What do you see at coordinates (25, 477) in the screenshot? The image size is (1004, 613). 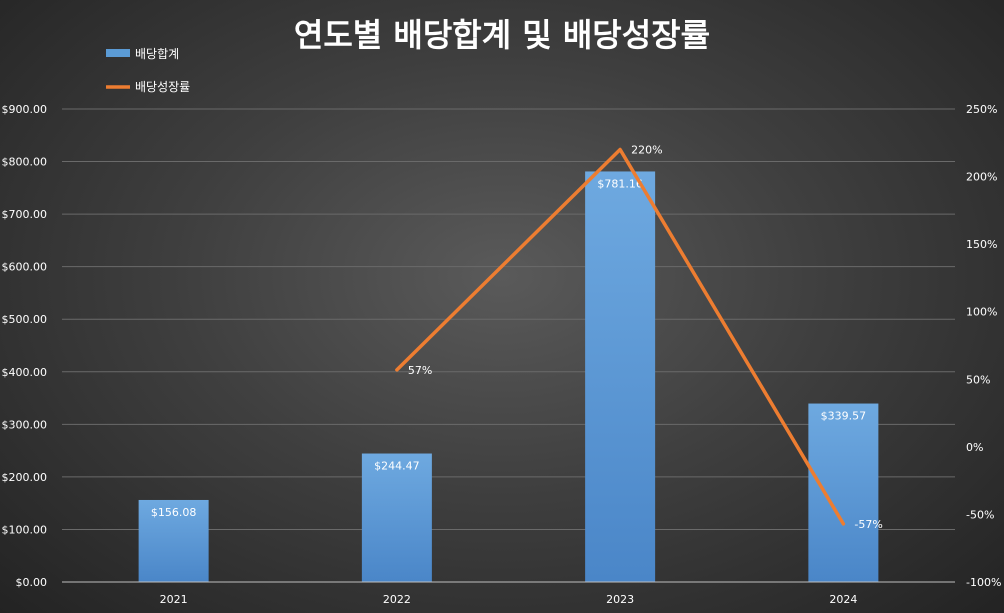 I see `left-tick-label: $200.00` at bounding box center [25, 477].